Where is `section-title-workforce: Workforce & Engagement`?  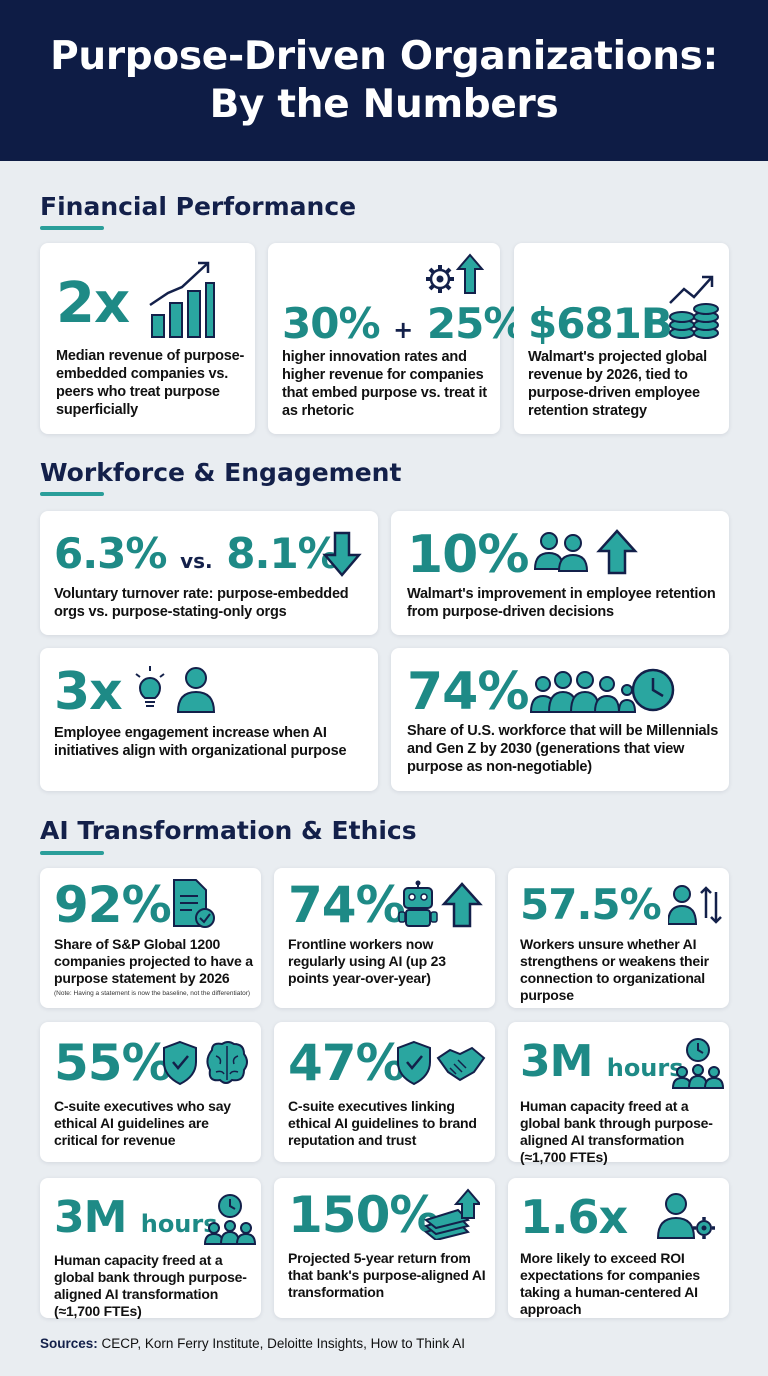 section-title-workforce: Workforce & Engagement is located at coordinates (221, 472).